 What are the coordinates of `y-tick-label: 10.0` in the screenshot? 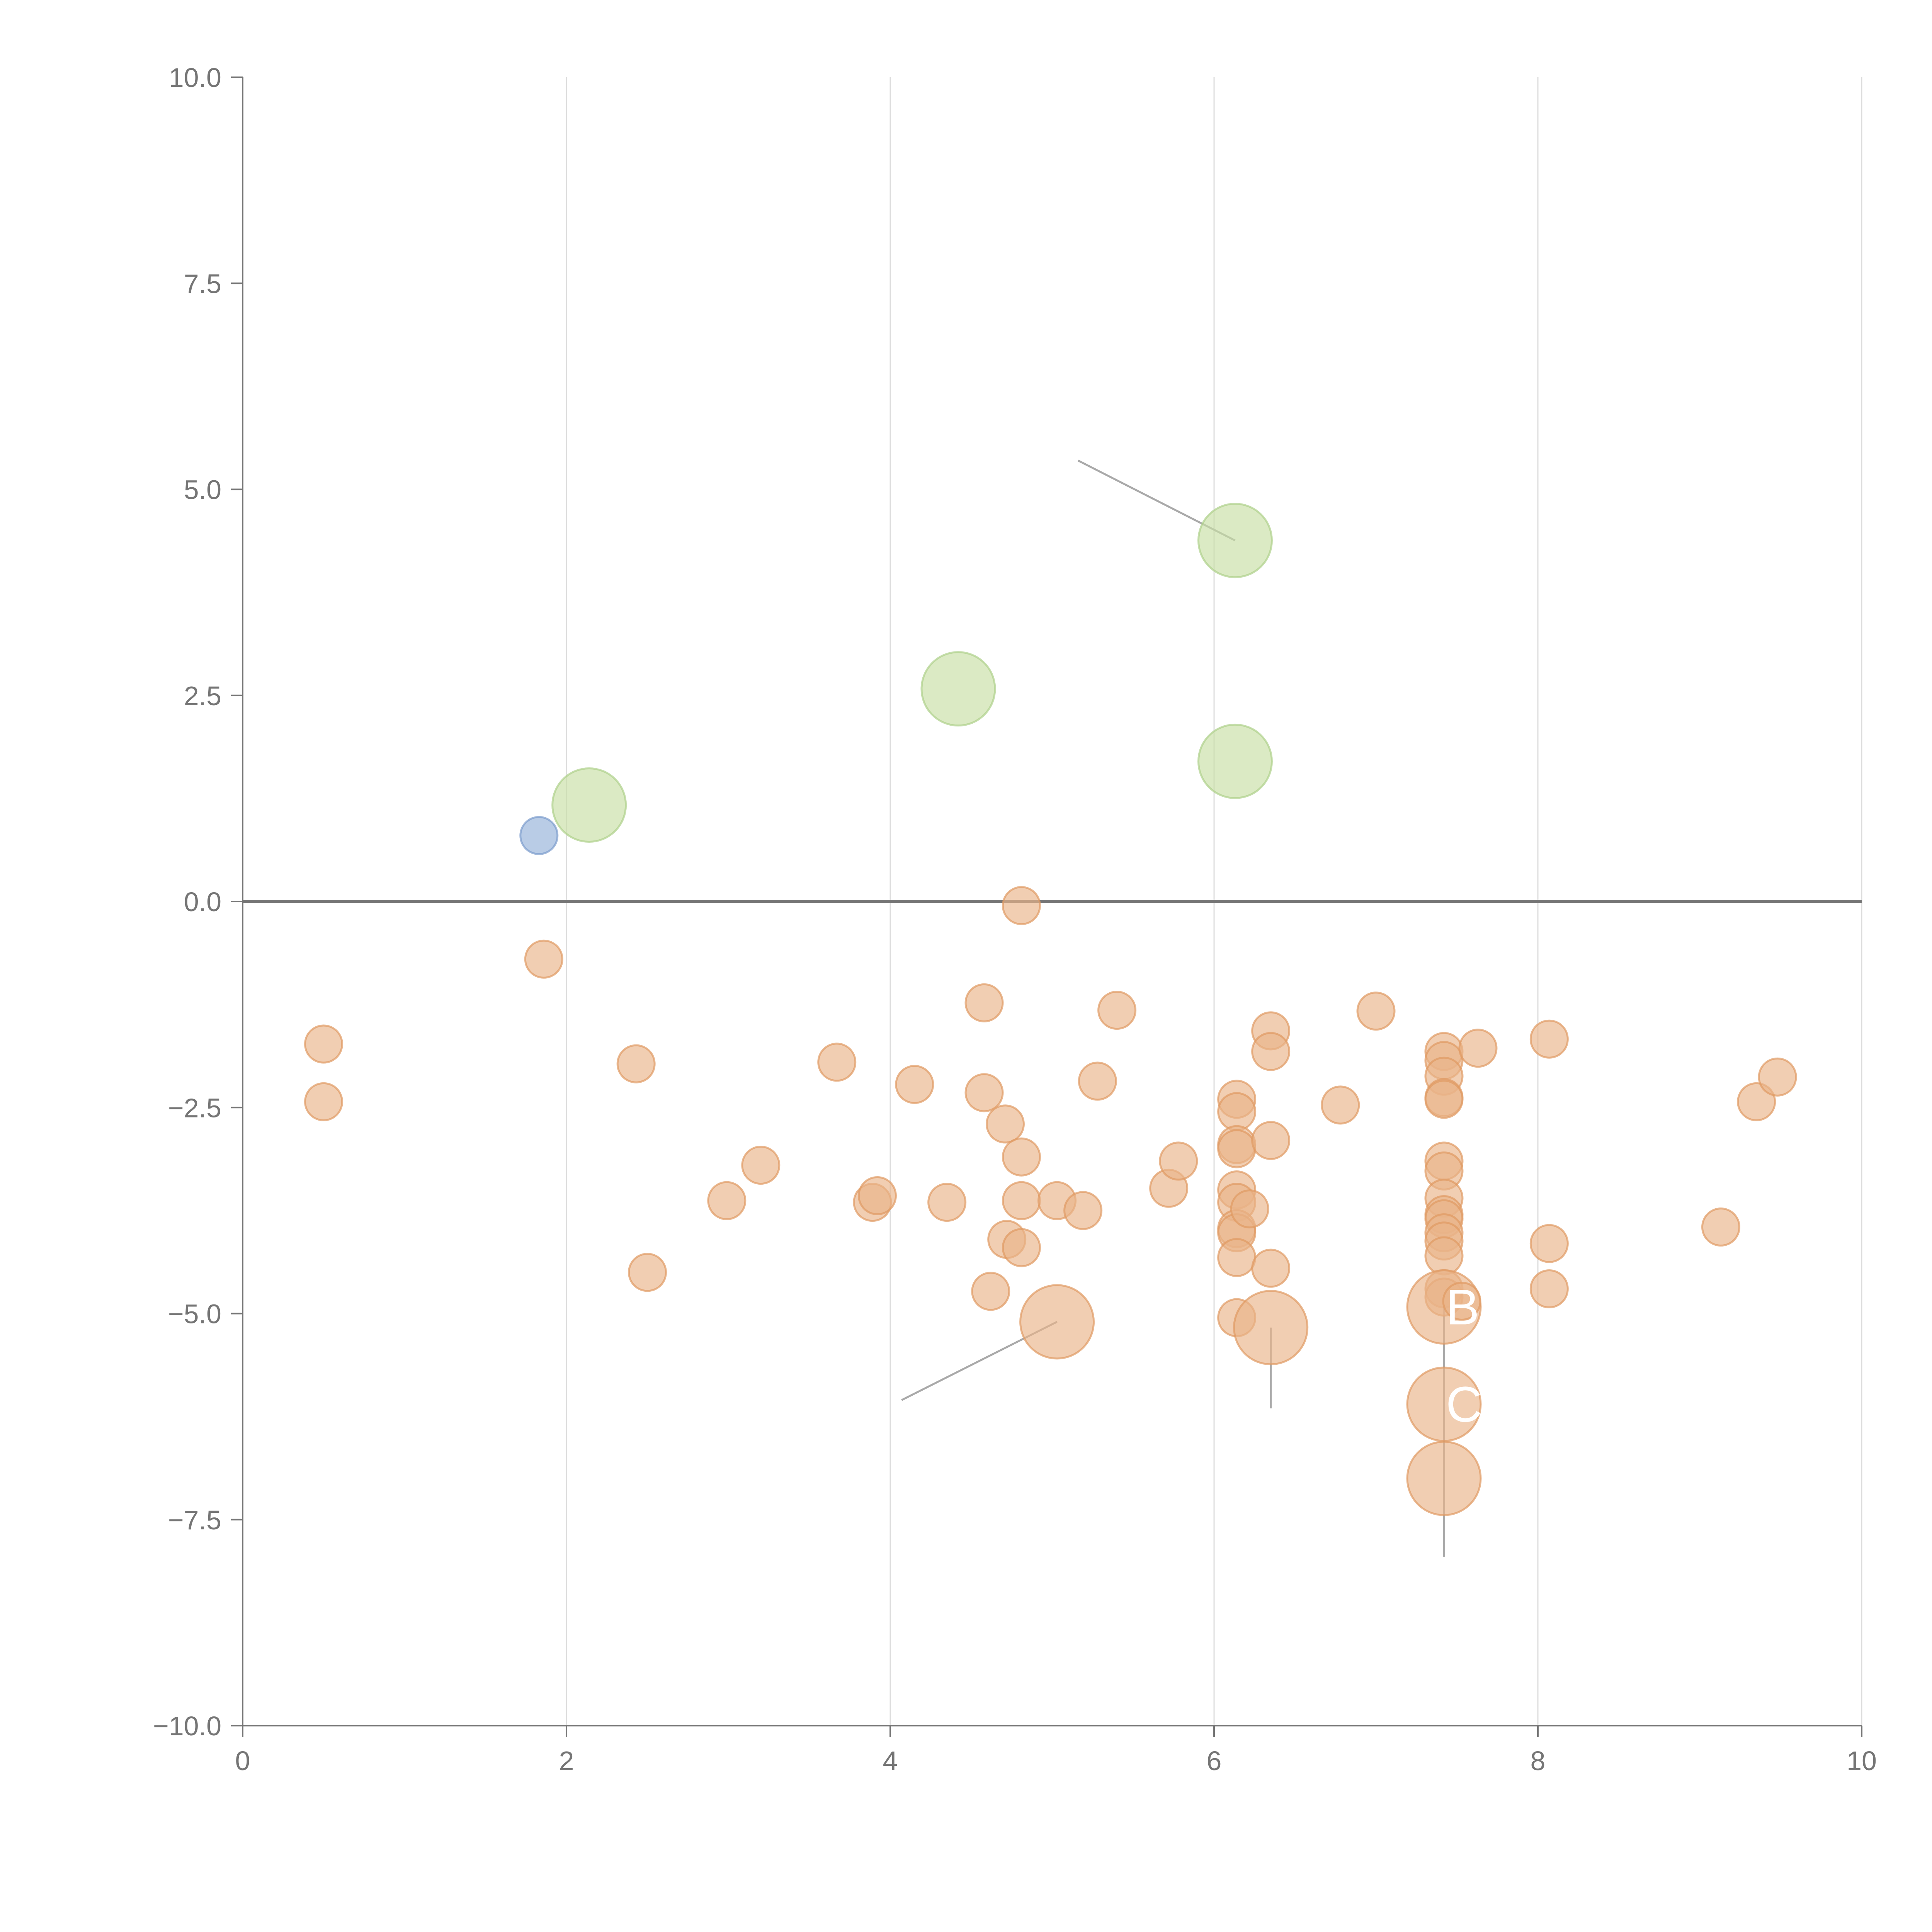 It's located at (195, 78).